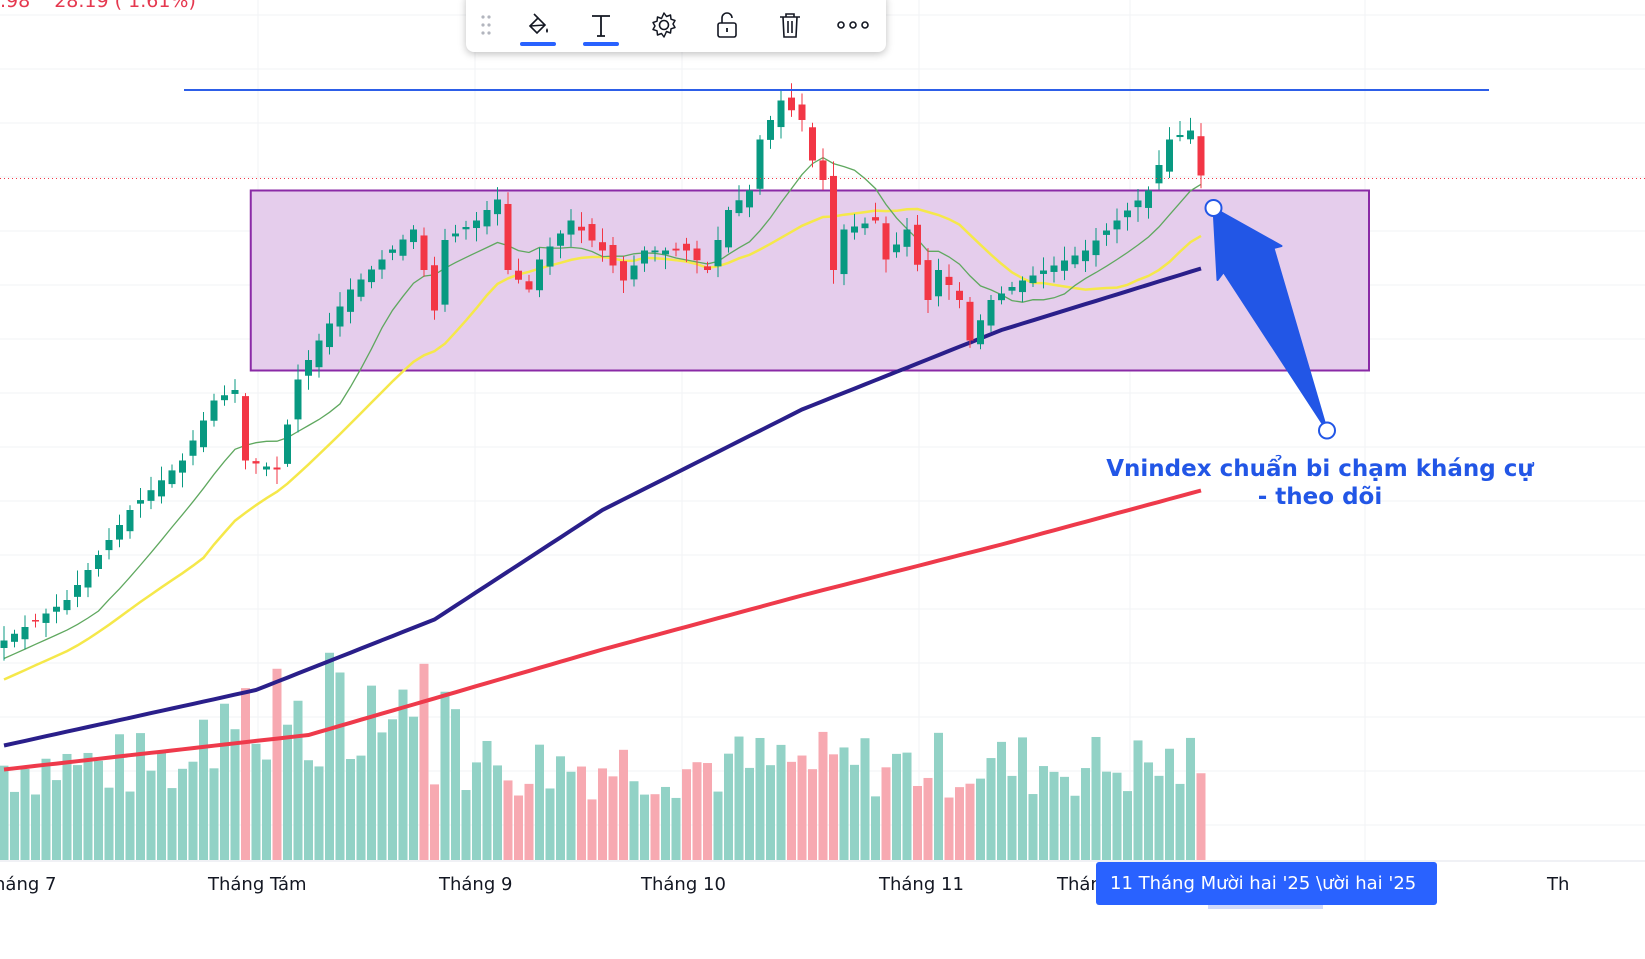 The height and width of the screenshot is (959, 1645). I want to click on time-axis-label: Tháng 9, so click(476, 884).